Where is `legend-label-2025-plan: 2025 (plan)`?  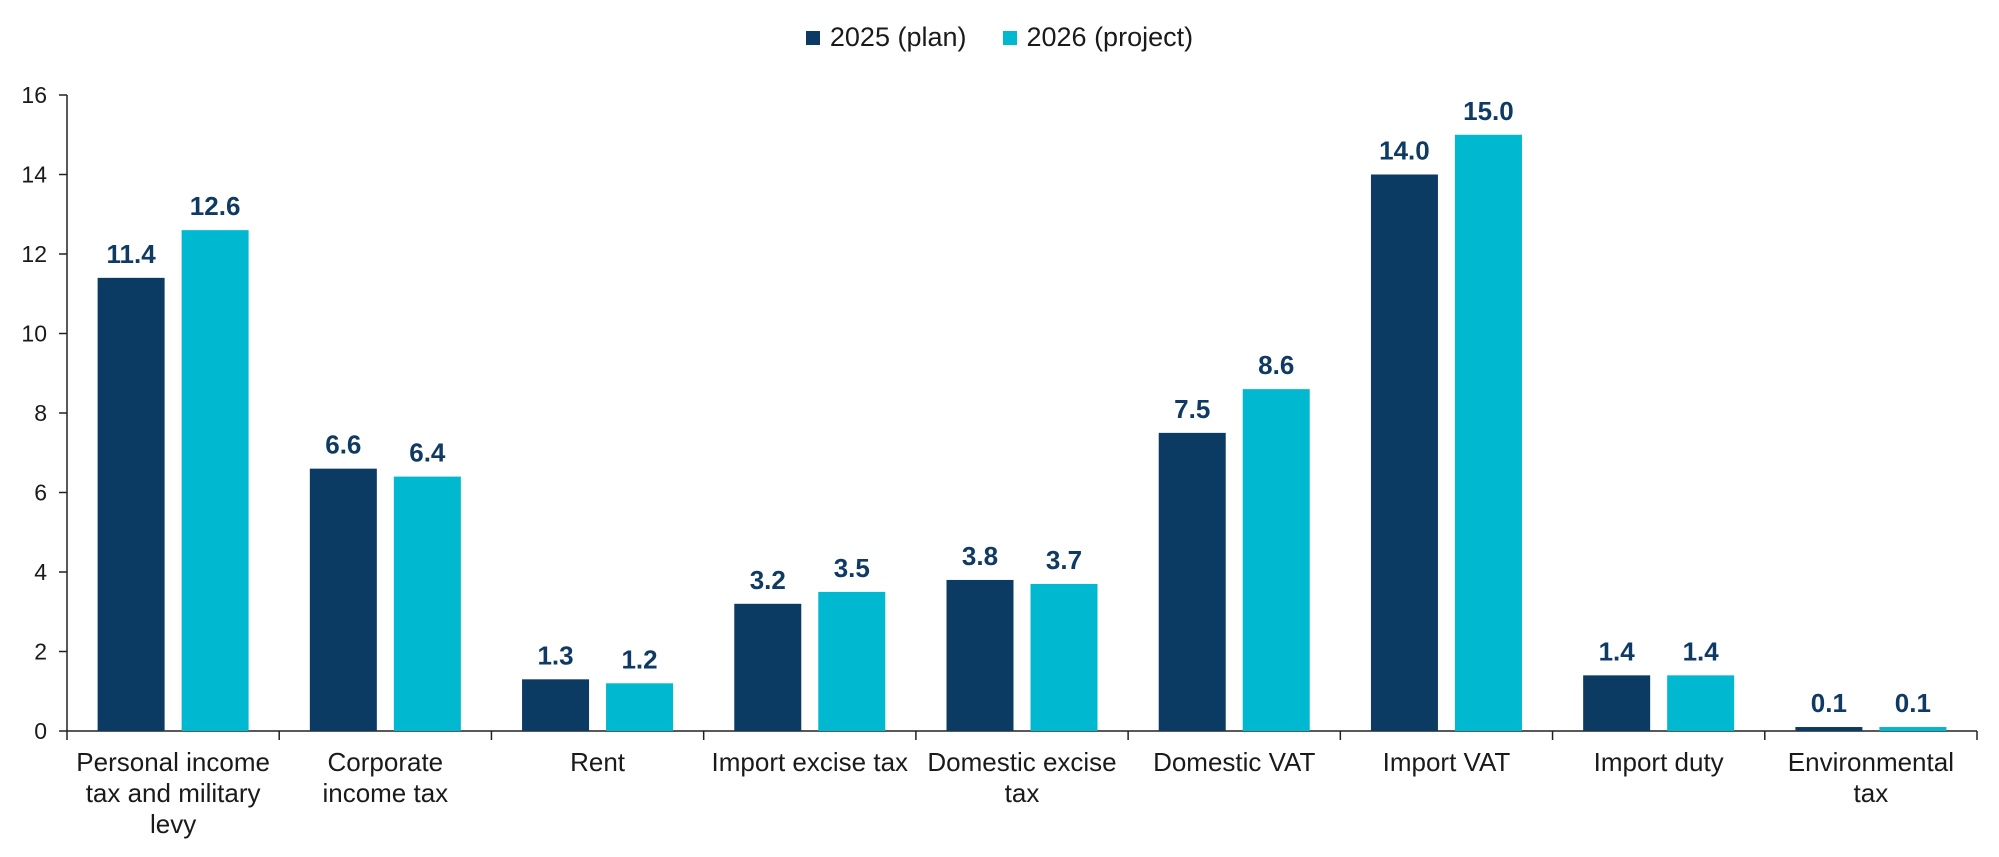 legend-label-2025-plan: 2025 (plan) is located at coordinates (898, 37).